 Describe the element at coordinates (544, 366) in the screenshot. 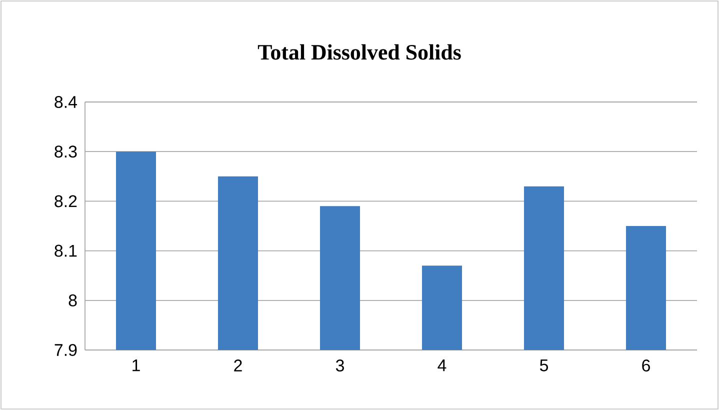

I see `x-tick-label: 5` at that location.